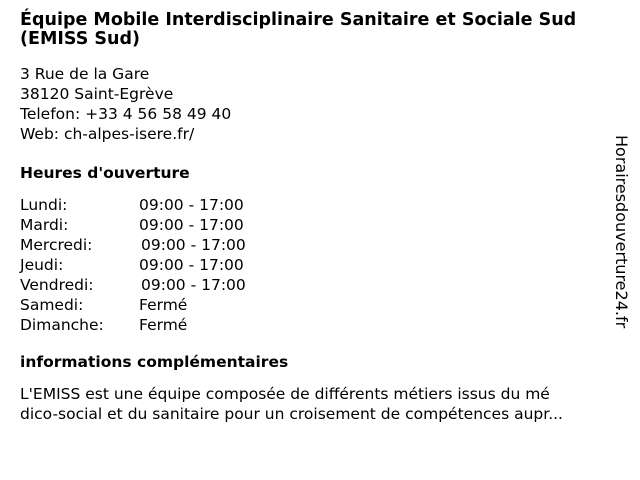 Image resolution: width=640 pixels, height=480 pixels. What do you see at coordinates (133, 225) in the screenshot?
I see `hours-row: Mardi: 09:00 - 17:00` at bounding box center [133, 225].